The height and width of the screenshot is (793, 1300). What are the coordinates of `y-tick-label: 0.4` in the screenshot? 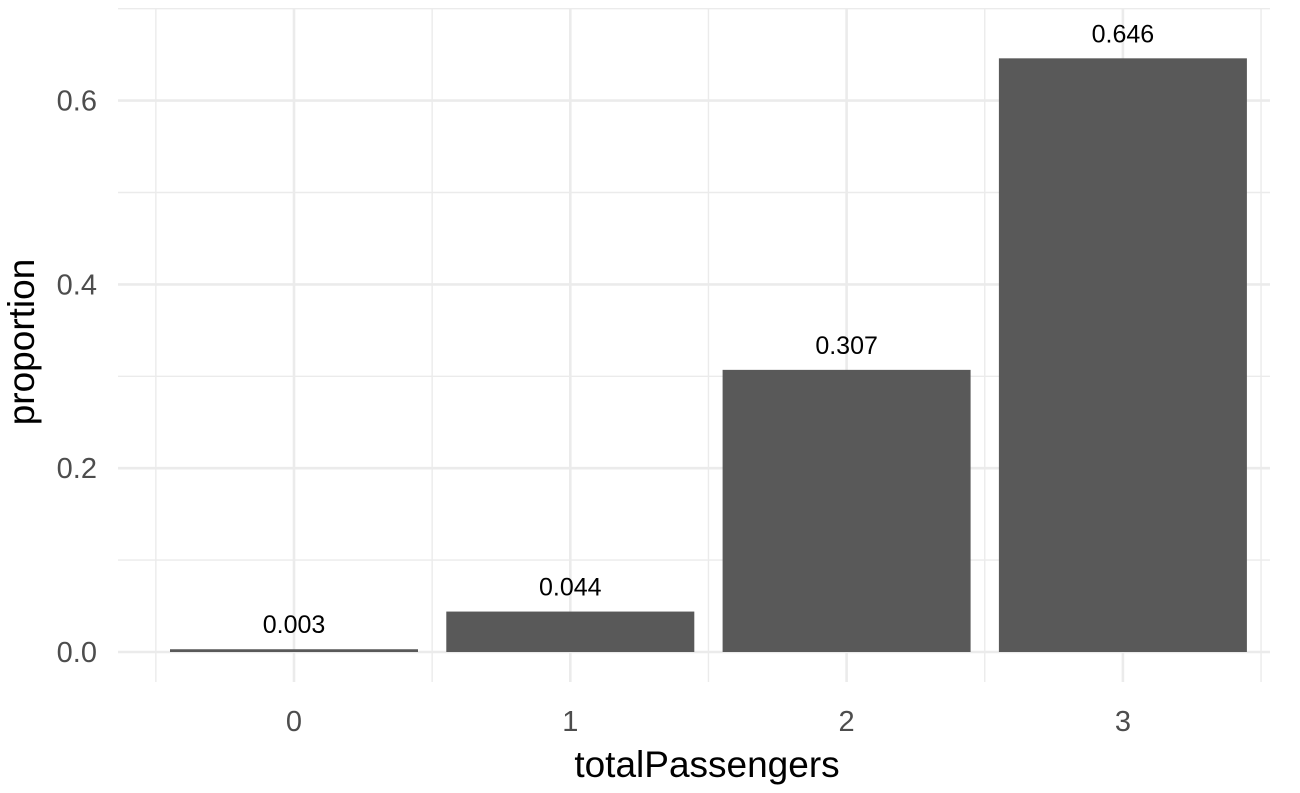 It's located at (77, 285).